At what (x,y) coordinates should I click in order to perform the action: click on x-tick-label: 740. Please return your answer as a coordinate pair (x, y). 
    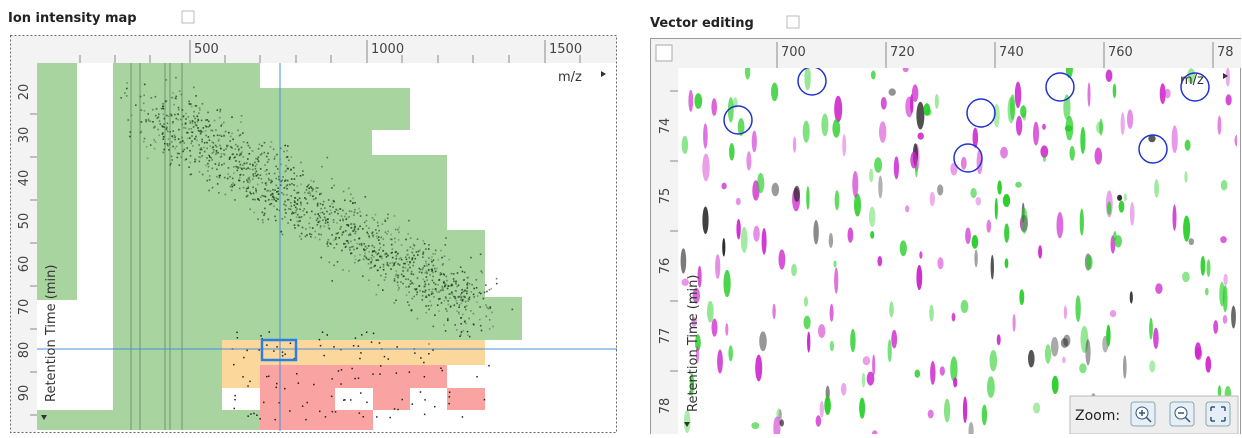
    Looking at the image, I should click on (1011, 52).